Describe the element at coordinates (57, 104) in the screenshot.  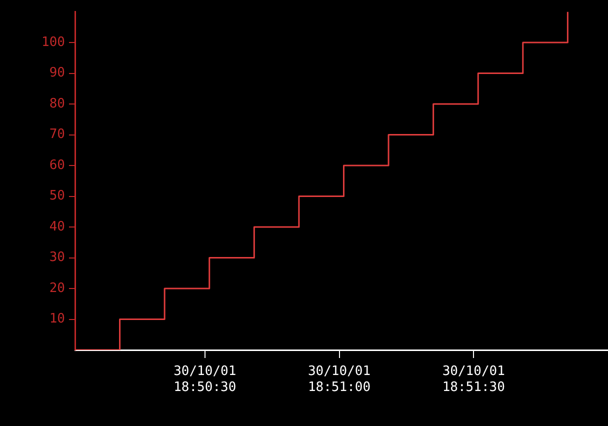
I see `y-tick-label: 80` at that location.